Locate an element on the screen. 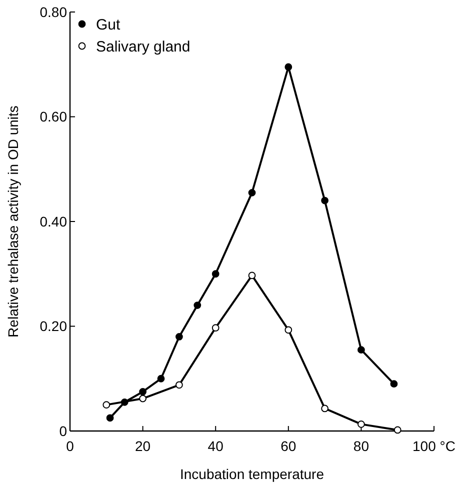  legend-label: Salivary gland is located at coordinates (143, 47).